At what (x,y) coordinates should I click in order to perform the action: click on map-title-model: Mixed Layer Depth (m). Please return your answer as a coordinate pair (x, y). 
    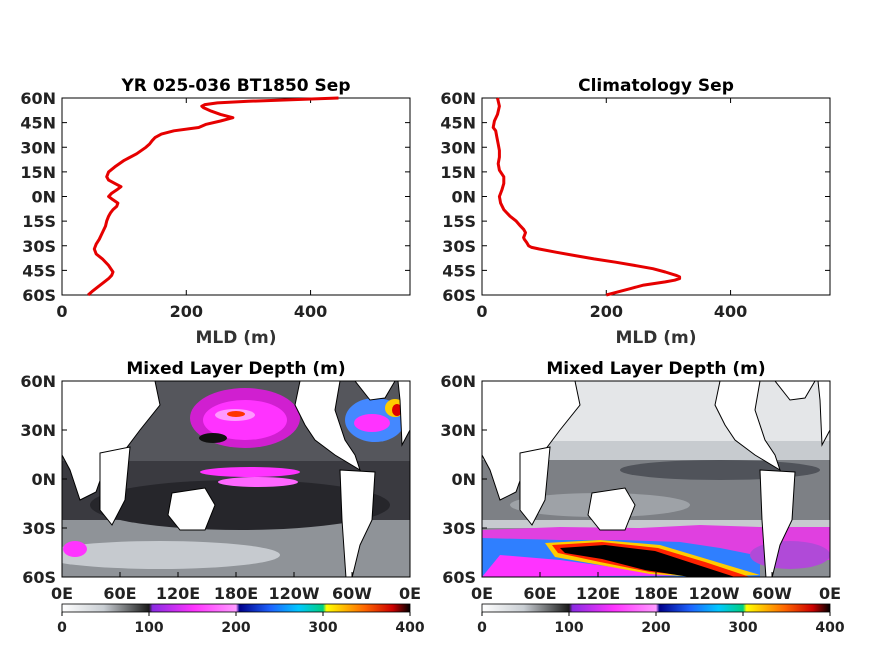
    Looking at the image, I should click on (235, 369).